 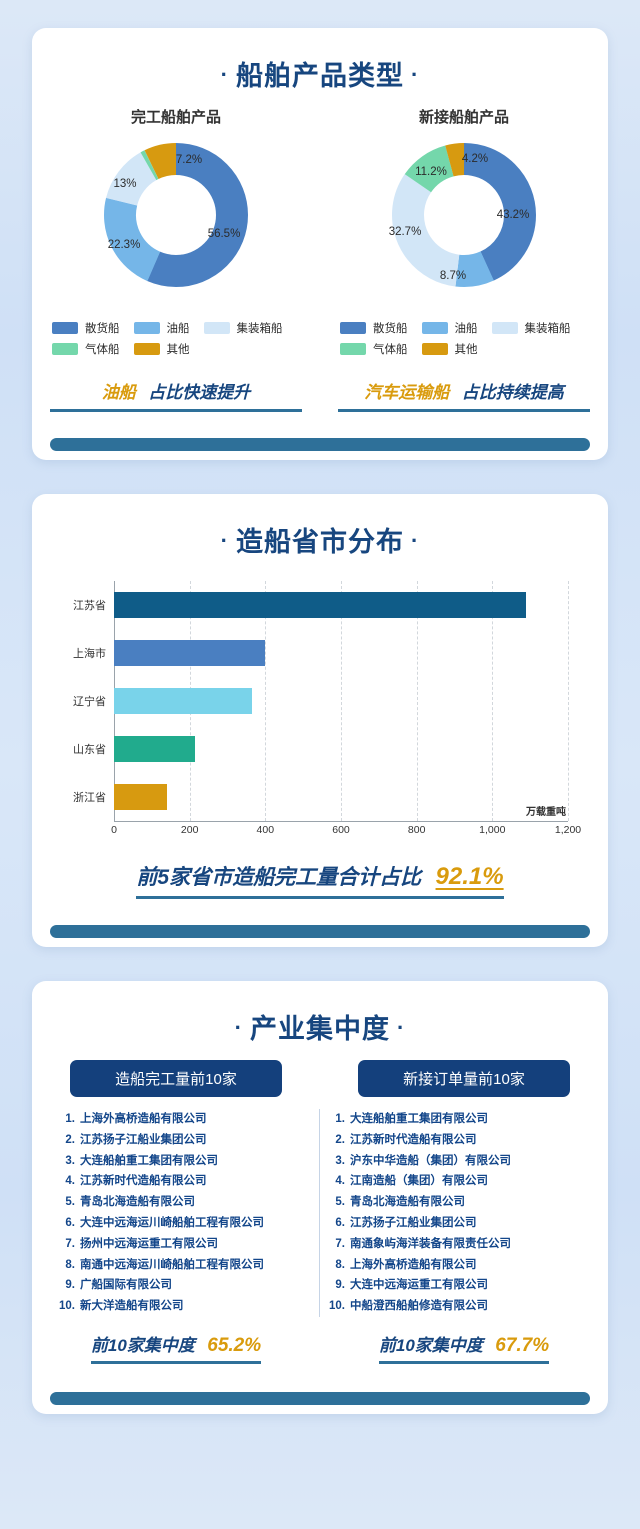 I want to click on legend-item-tanker: 油船, so click(x=161, y=328).